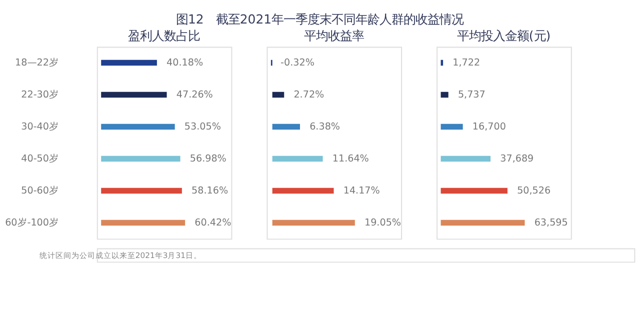  What do you see at coordinates (213, 223) in the screenshot?
I see `data-label: 60.42%` at bounding box center [213, 223].